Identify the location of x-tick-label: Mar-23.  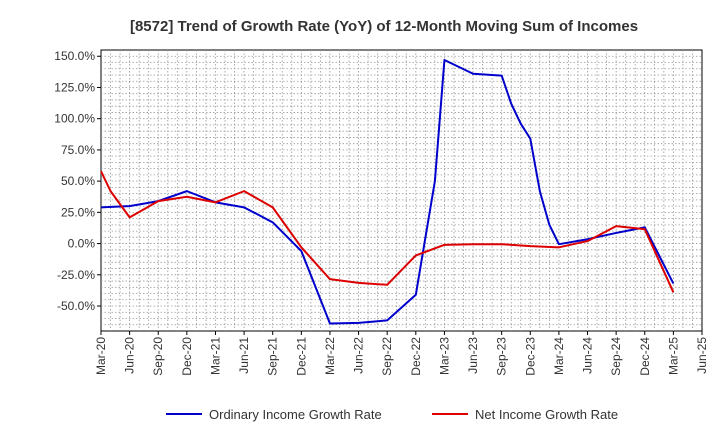
(444, 356).